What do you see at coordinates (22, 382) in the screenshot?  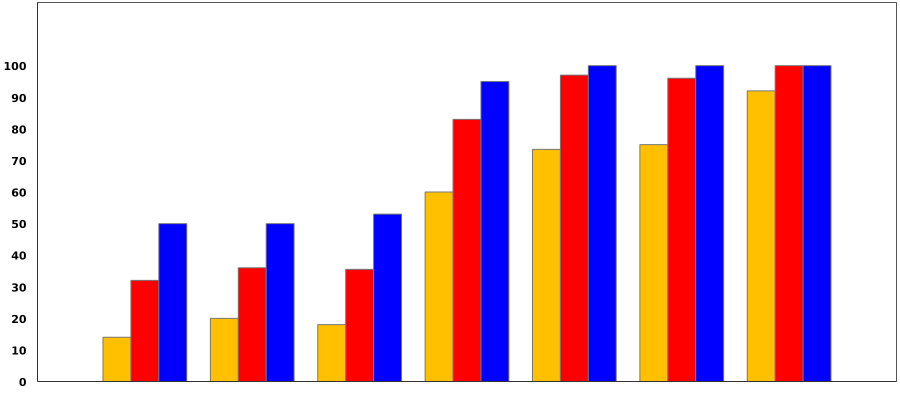 I see `y-tick-label: 0` at bounding box center [22, 382].